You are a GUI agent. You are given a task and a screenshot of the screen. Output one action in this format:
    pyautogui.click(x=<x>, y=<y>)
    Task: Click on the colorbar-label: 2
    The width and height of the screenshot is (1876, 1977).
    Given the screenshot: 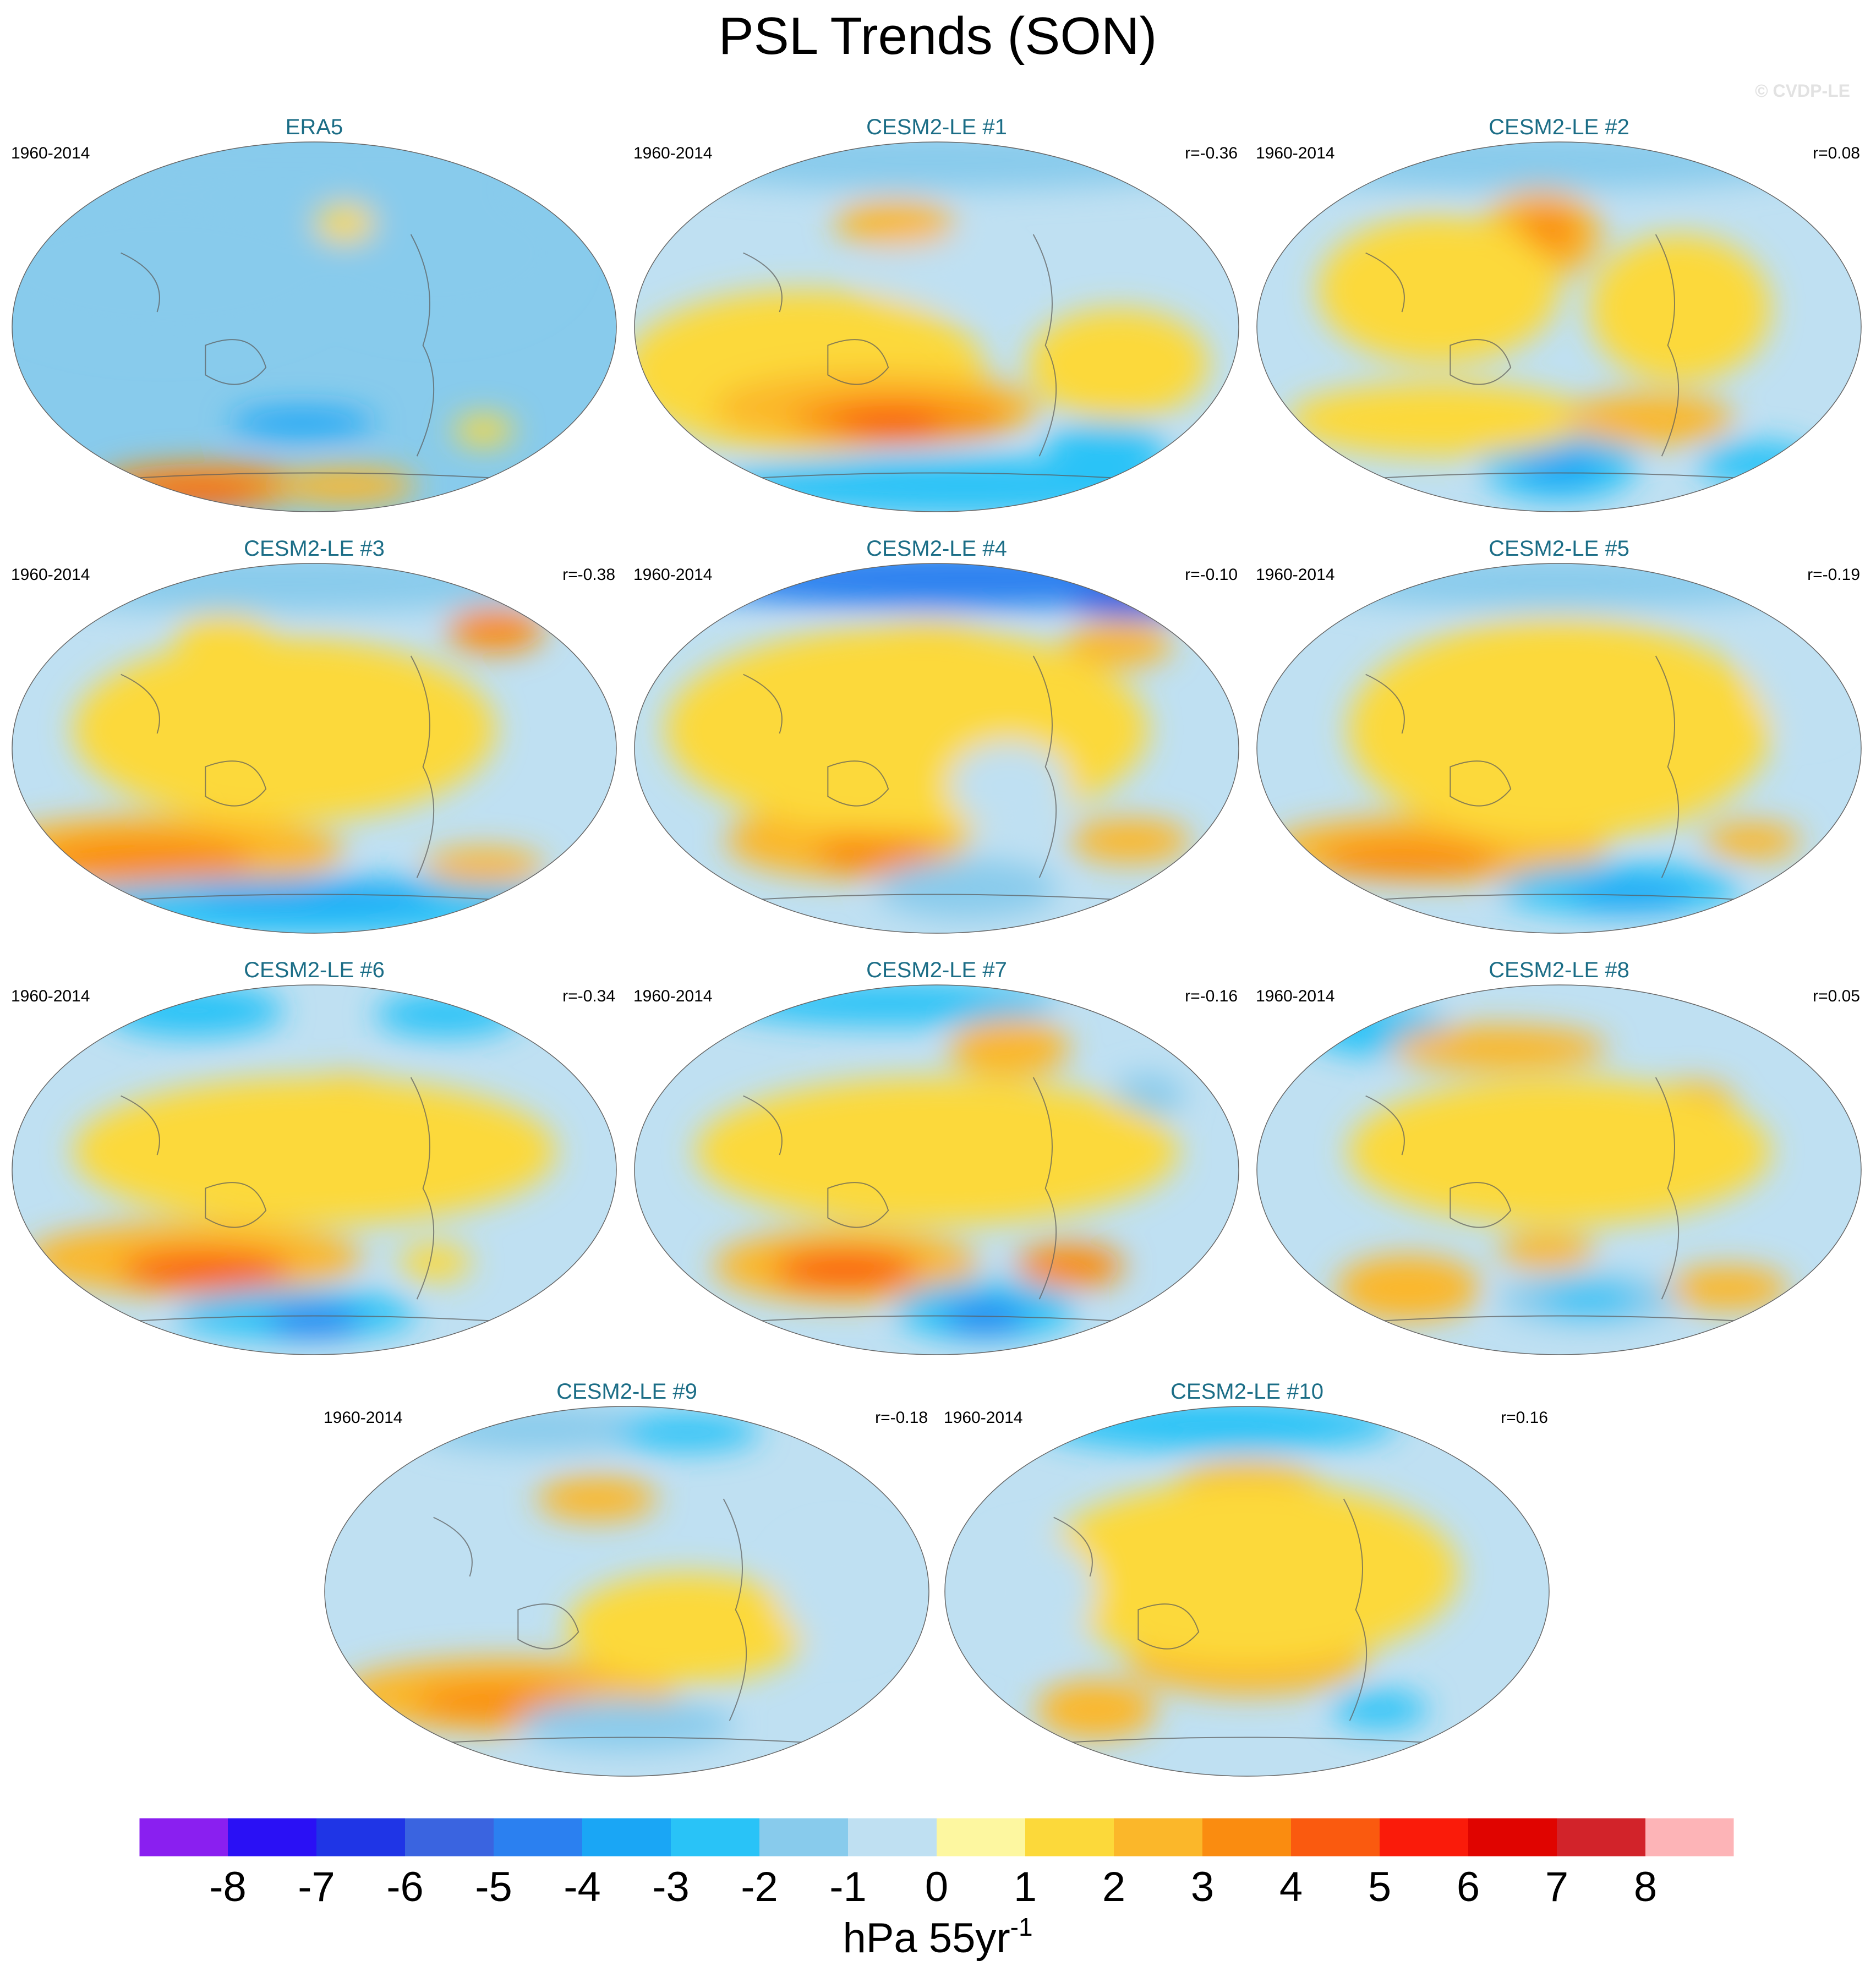 What is the action you would take?
    pyautogui.click(x=1114, y=1887)
    